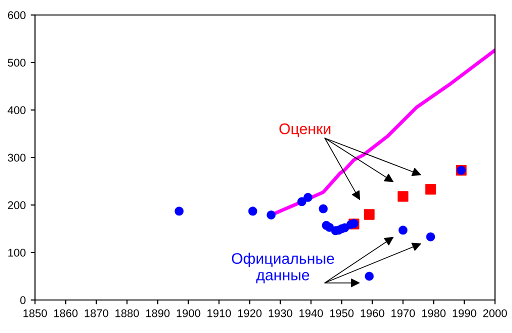 The height and width of the screenshot is (333, 512). Describe the element at coordinates (188, 313) in the screenshot. I see `x-tick-label: 1900` at that location.